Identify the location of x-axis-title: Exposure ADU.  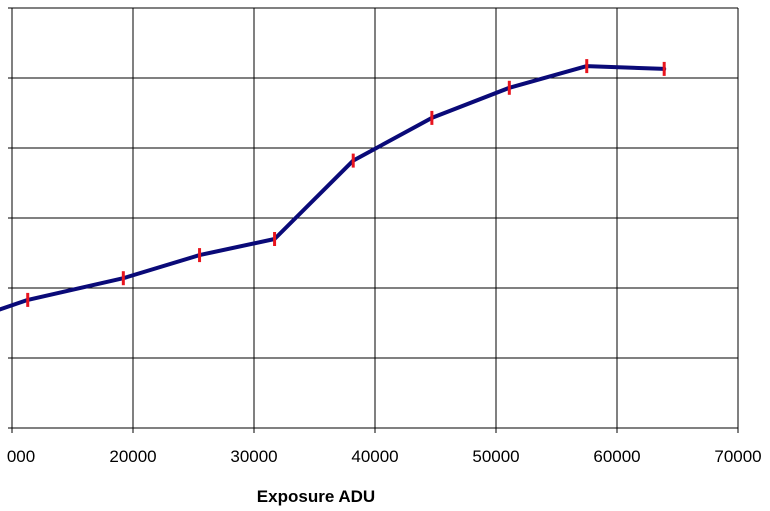
(316, 496).